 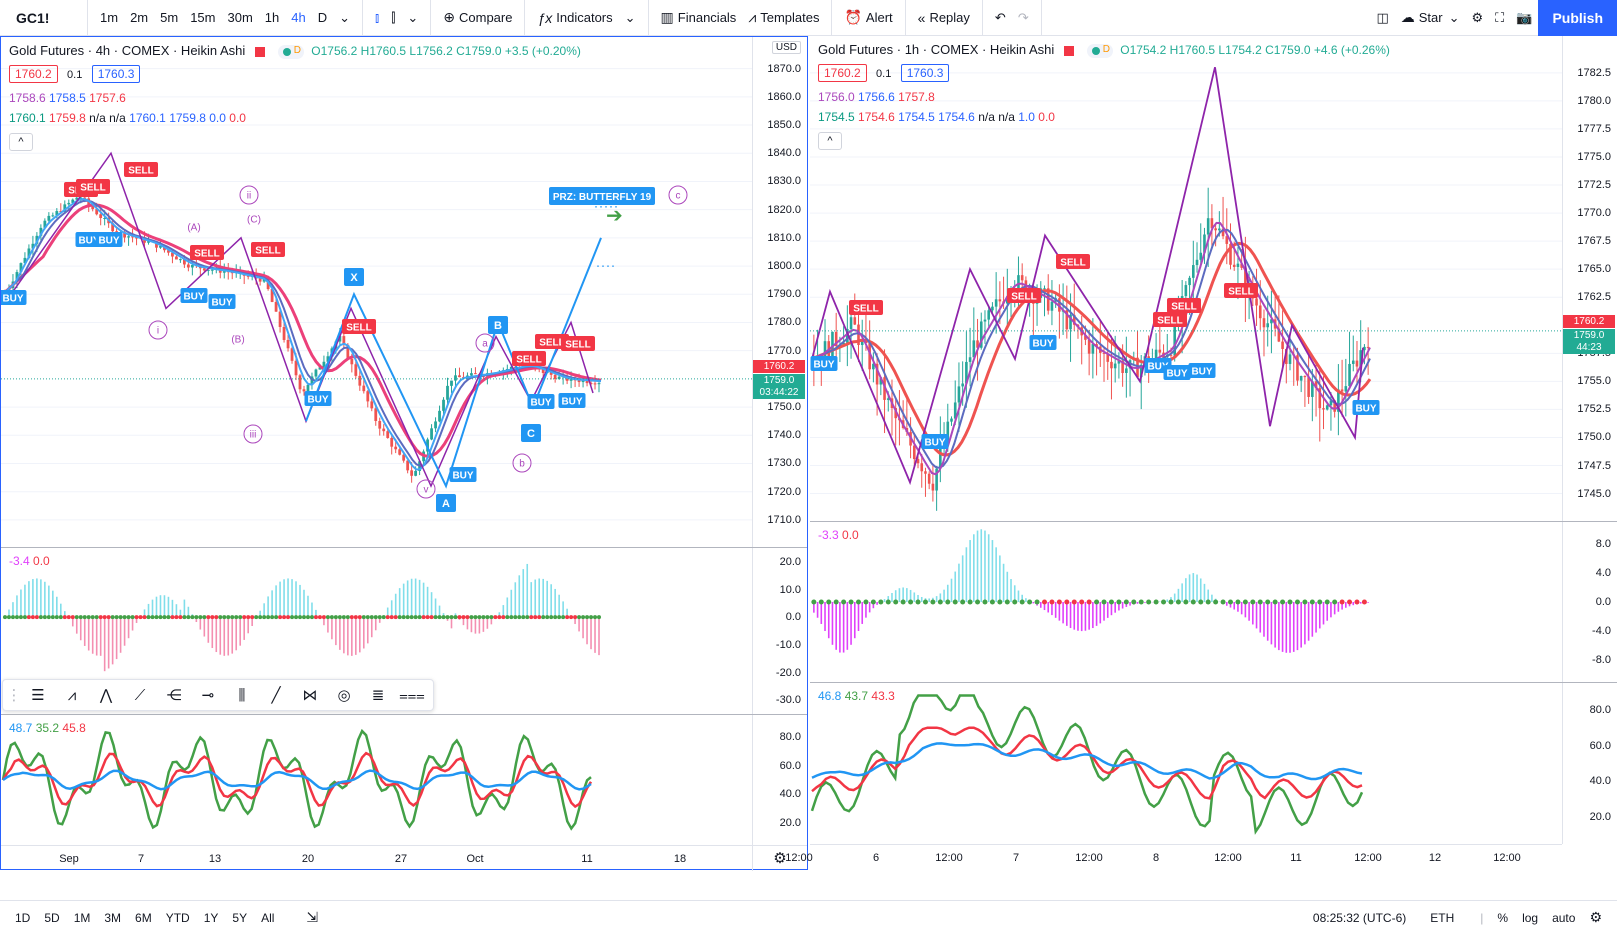 What do you see at coordinates (344, 695) in the screenshot?
I see `fib-circle-icon: ◎` at bounding box center [344, 695].